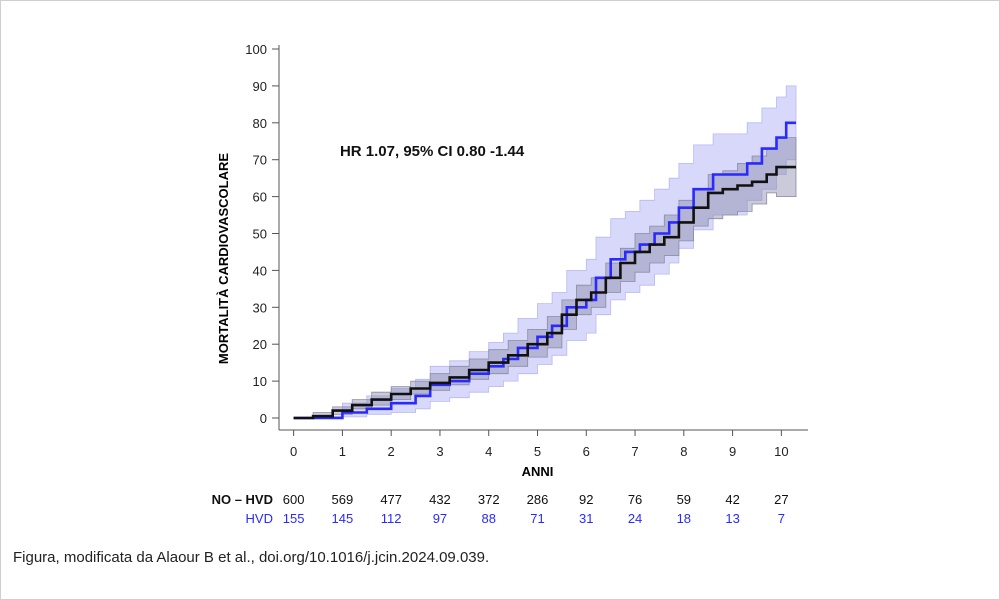  What do you see at coordinates (538, 471) in the screenshot?
I see `x-axis-title: ANNI` at bounding box center [538, 471].